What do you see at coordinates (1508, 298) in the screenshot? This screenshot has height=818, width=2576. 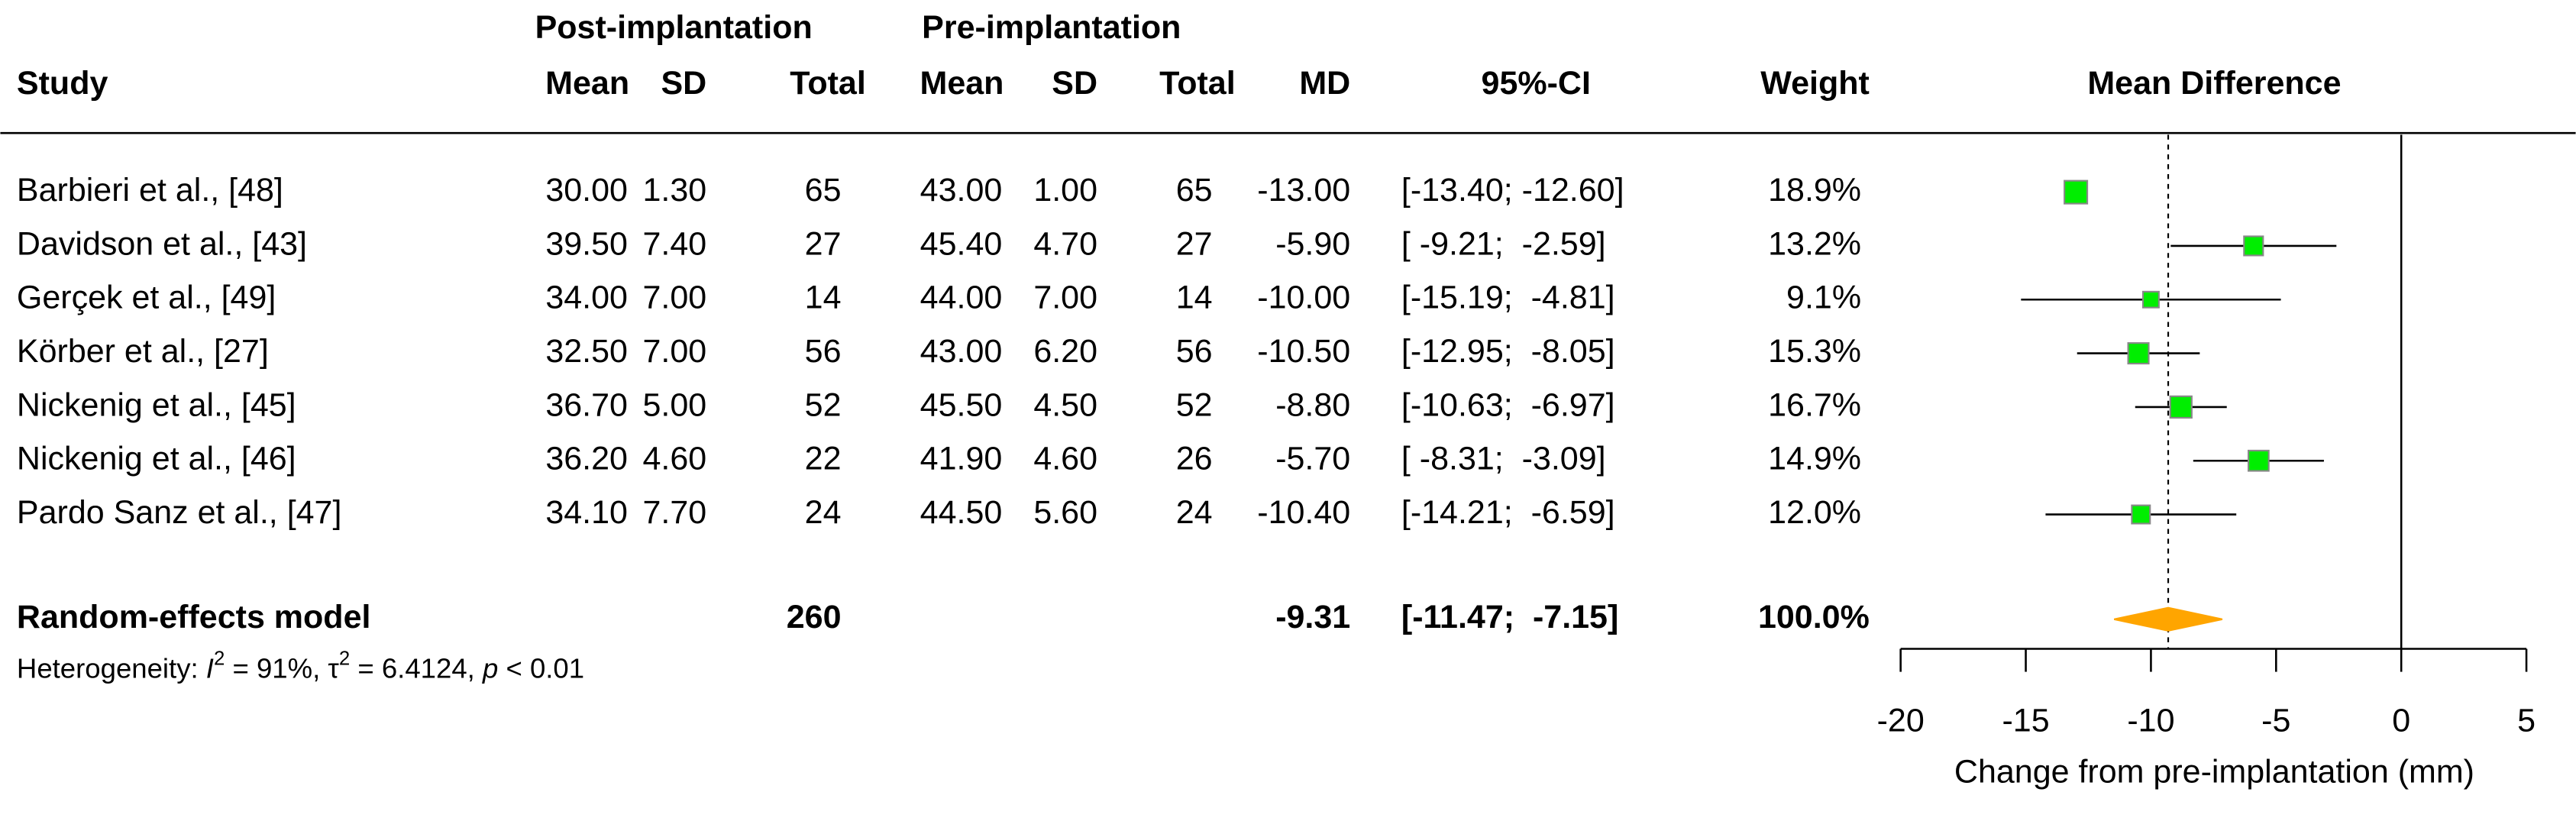 I see `ci: [-15.19; -4.81]` at bounding box center [1508, 298].